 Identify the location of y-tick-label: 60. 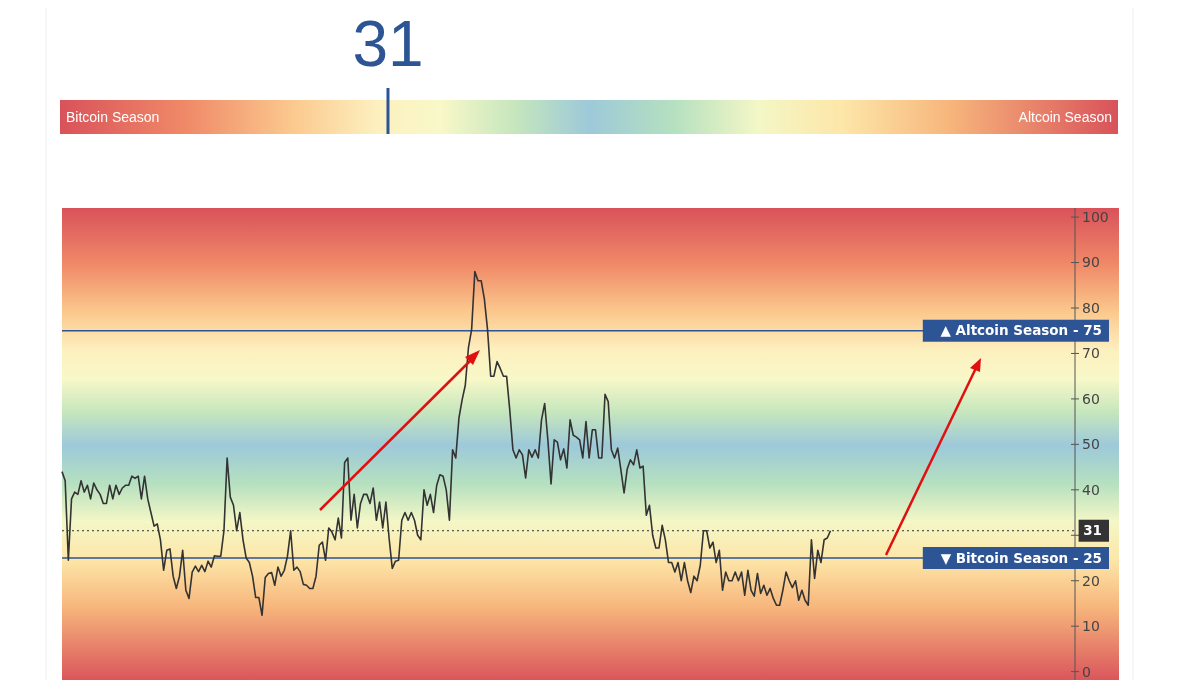
(1091, 398).